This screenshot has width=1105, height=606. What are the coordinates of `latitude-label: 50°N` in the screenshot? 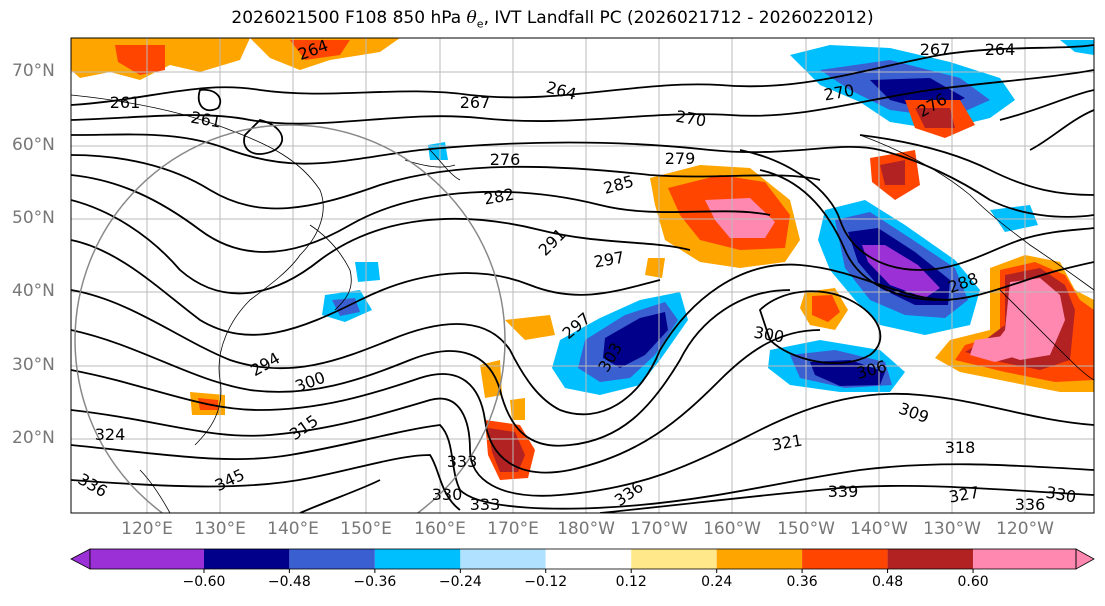 It's located at (33, 218).